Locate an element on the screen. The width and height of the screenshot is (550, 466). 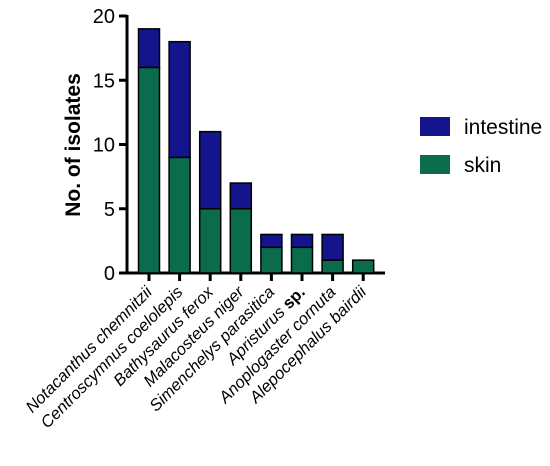
y-axis: 0 5 10 15 20 is located at coordinates (111, 145).